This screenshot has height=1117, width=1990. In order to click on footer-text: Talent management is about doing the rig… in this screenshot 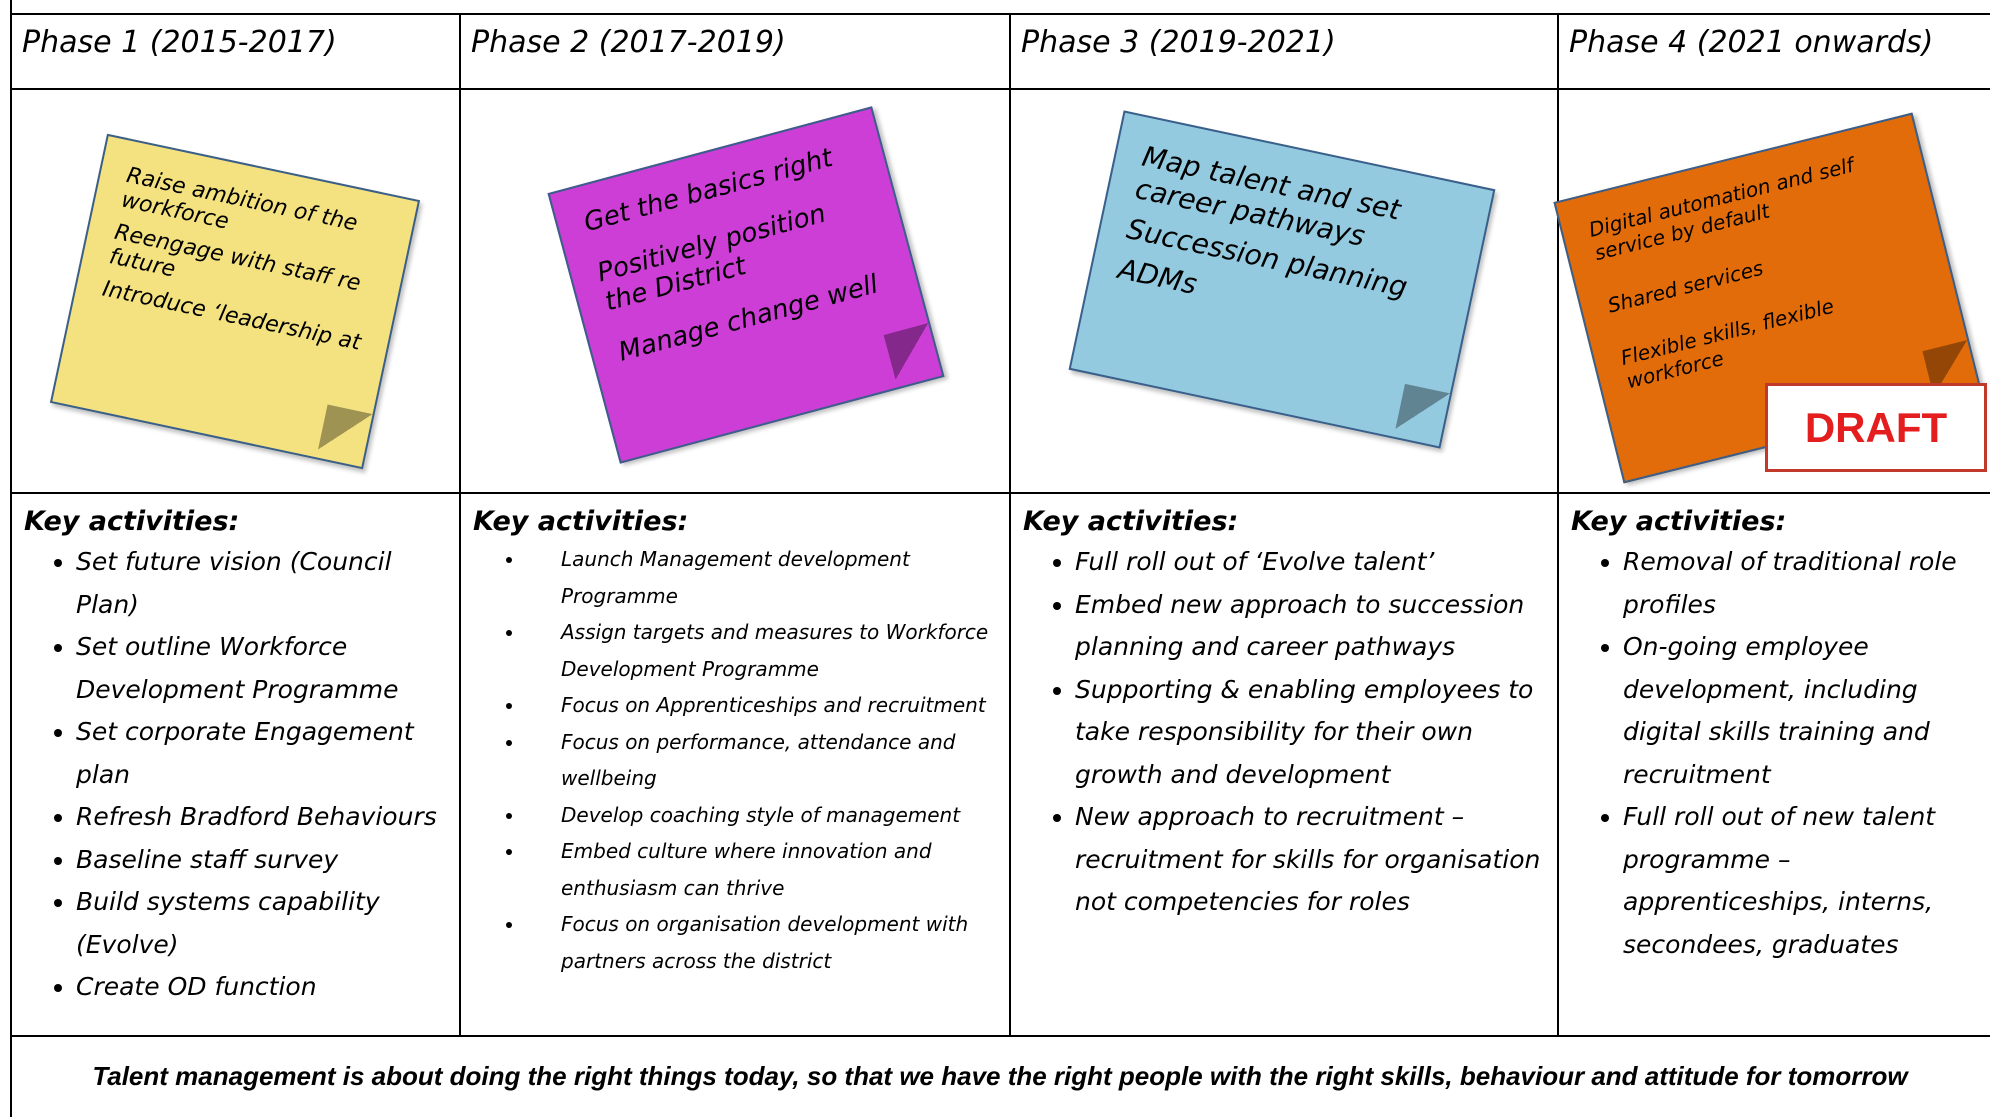, I will do `click(1000, 1075)`.